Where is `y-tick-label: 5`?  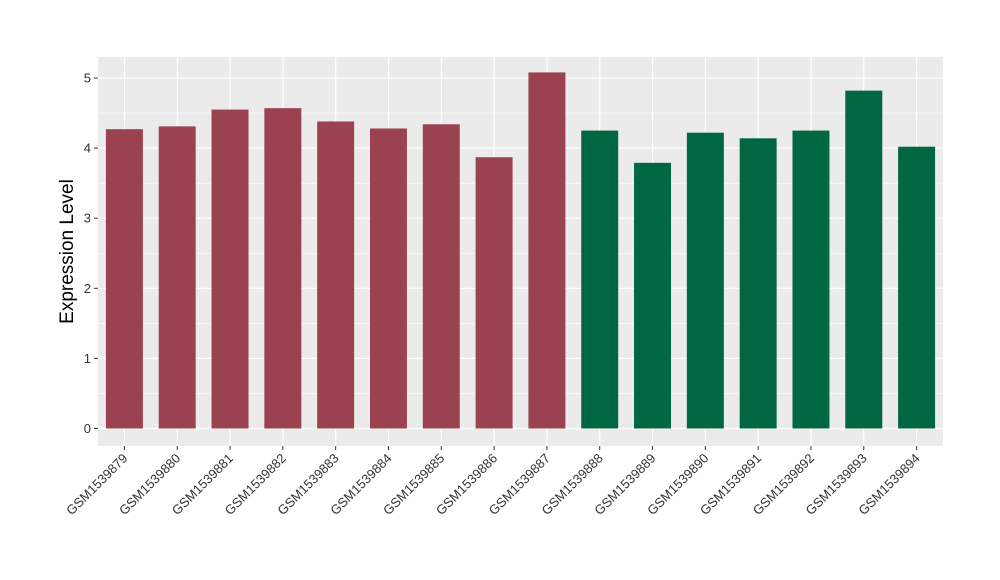
y-tick-label: 5 is located at coordinates (87, 78).